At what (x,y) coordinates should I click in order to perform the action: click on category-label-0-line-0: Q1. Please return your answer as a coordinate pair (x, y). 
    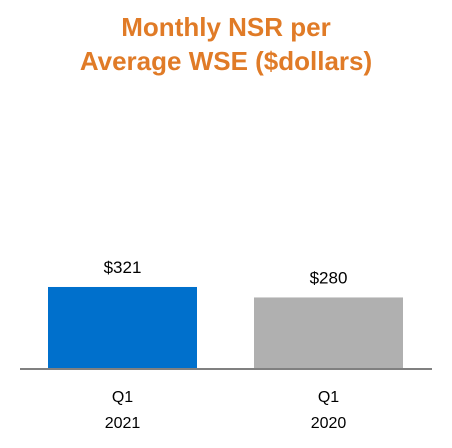
    Looking at the image, I should click on (122, 397).